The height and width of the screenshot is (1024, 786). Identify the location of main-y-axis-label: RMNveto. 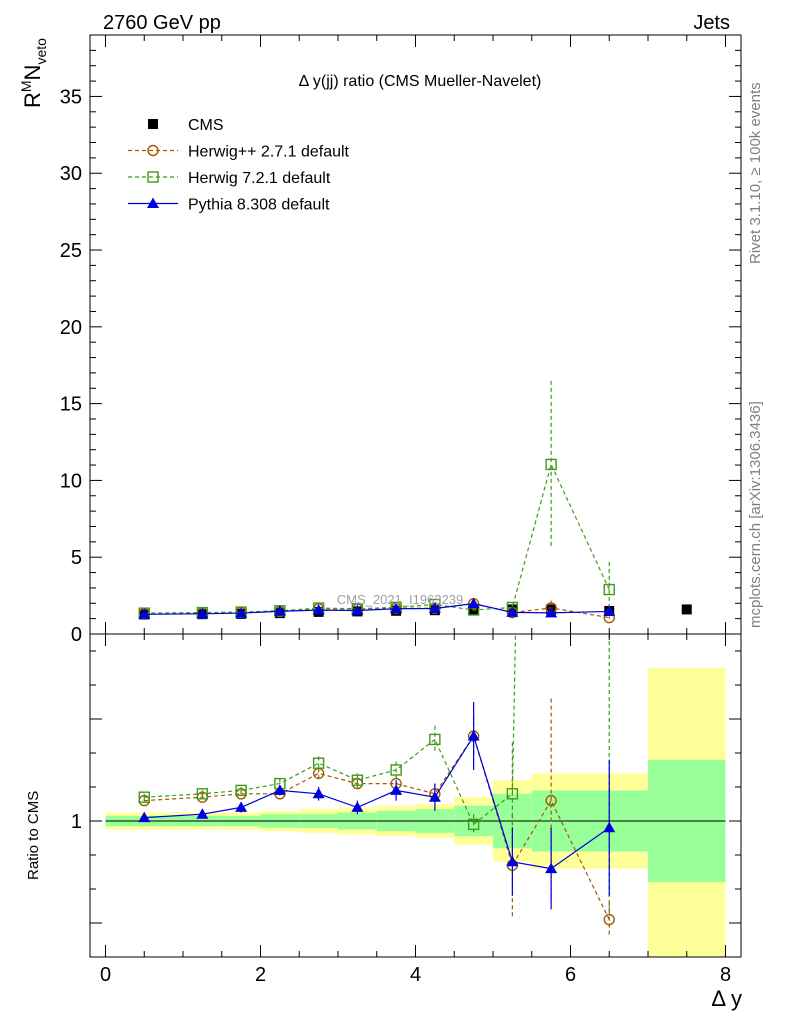
(33, 73).